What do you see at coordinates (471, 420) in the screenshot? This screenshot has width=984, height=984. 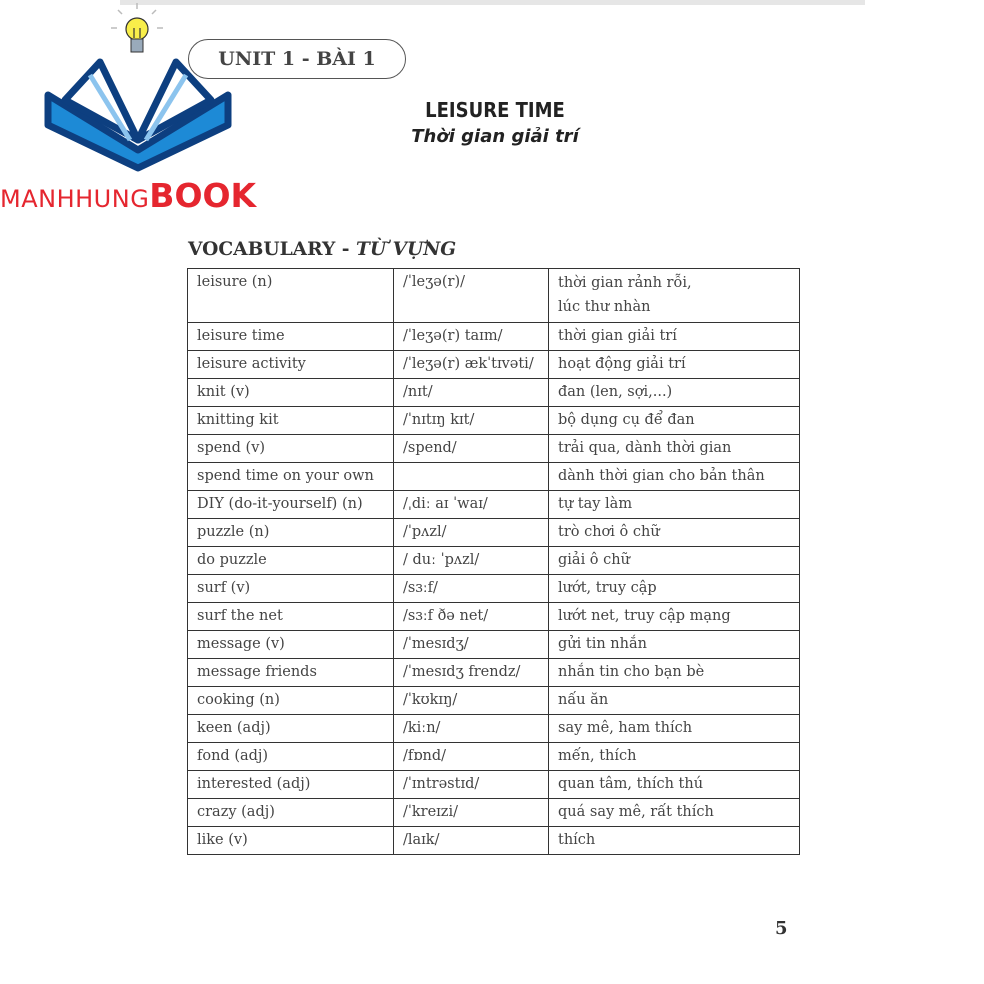 I see `vocab-ipa: /ˈnɪtɪŋ kɪt/` at bounding box center [471, 420].